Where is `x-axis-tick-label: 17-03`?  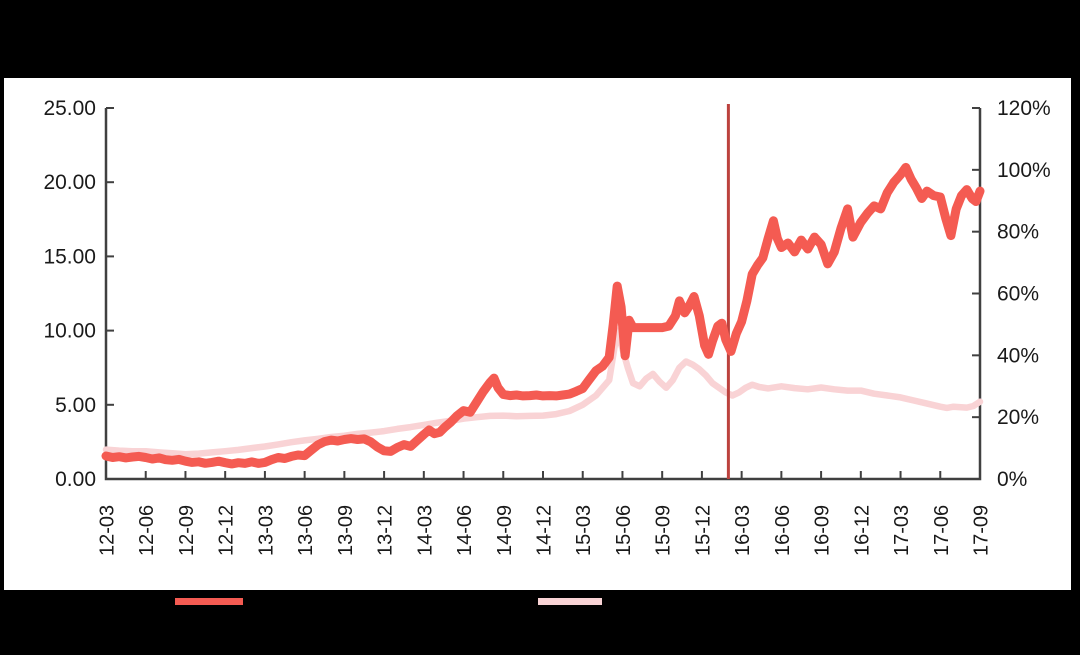 x-axis-tick-label: 17-03 is located at coordinates (902, 530).